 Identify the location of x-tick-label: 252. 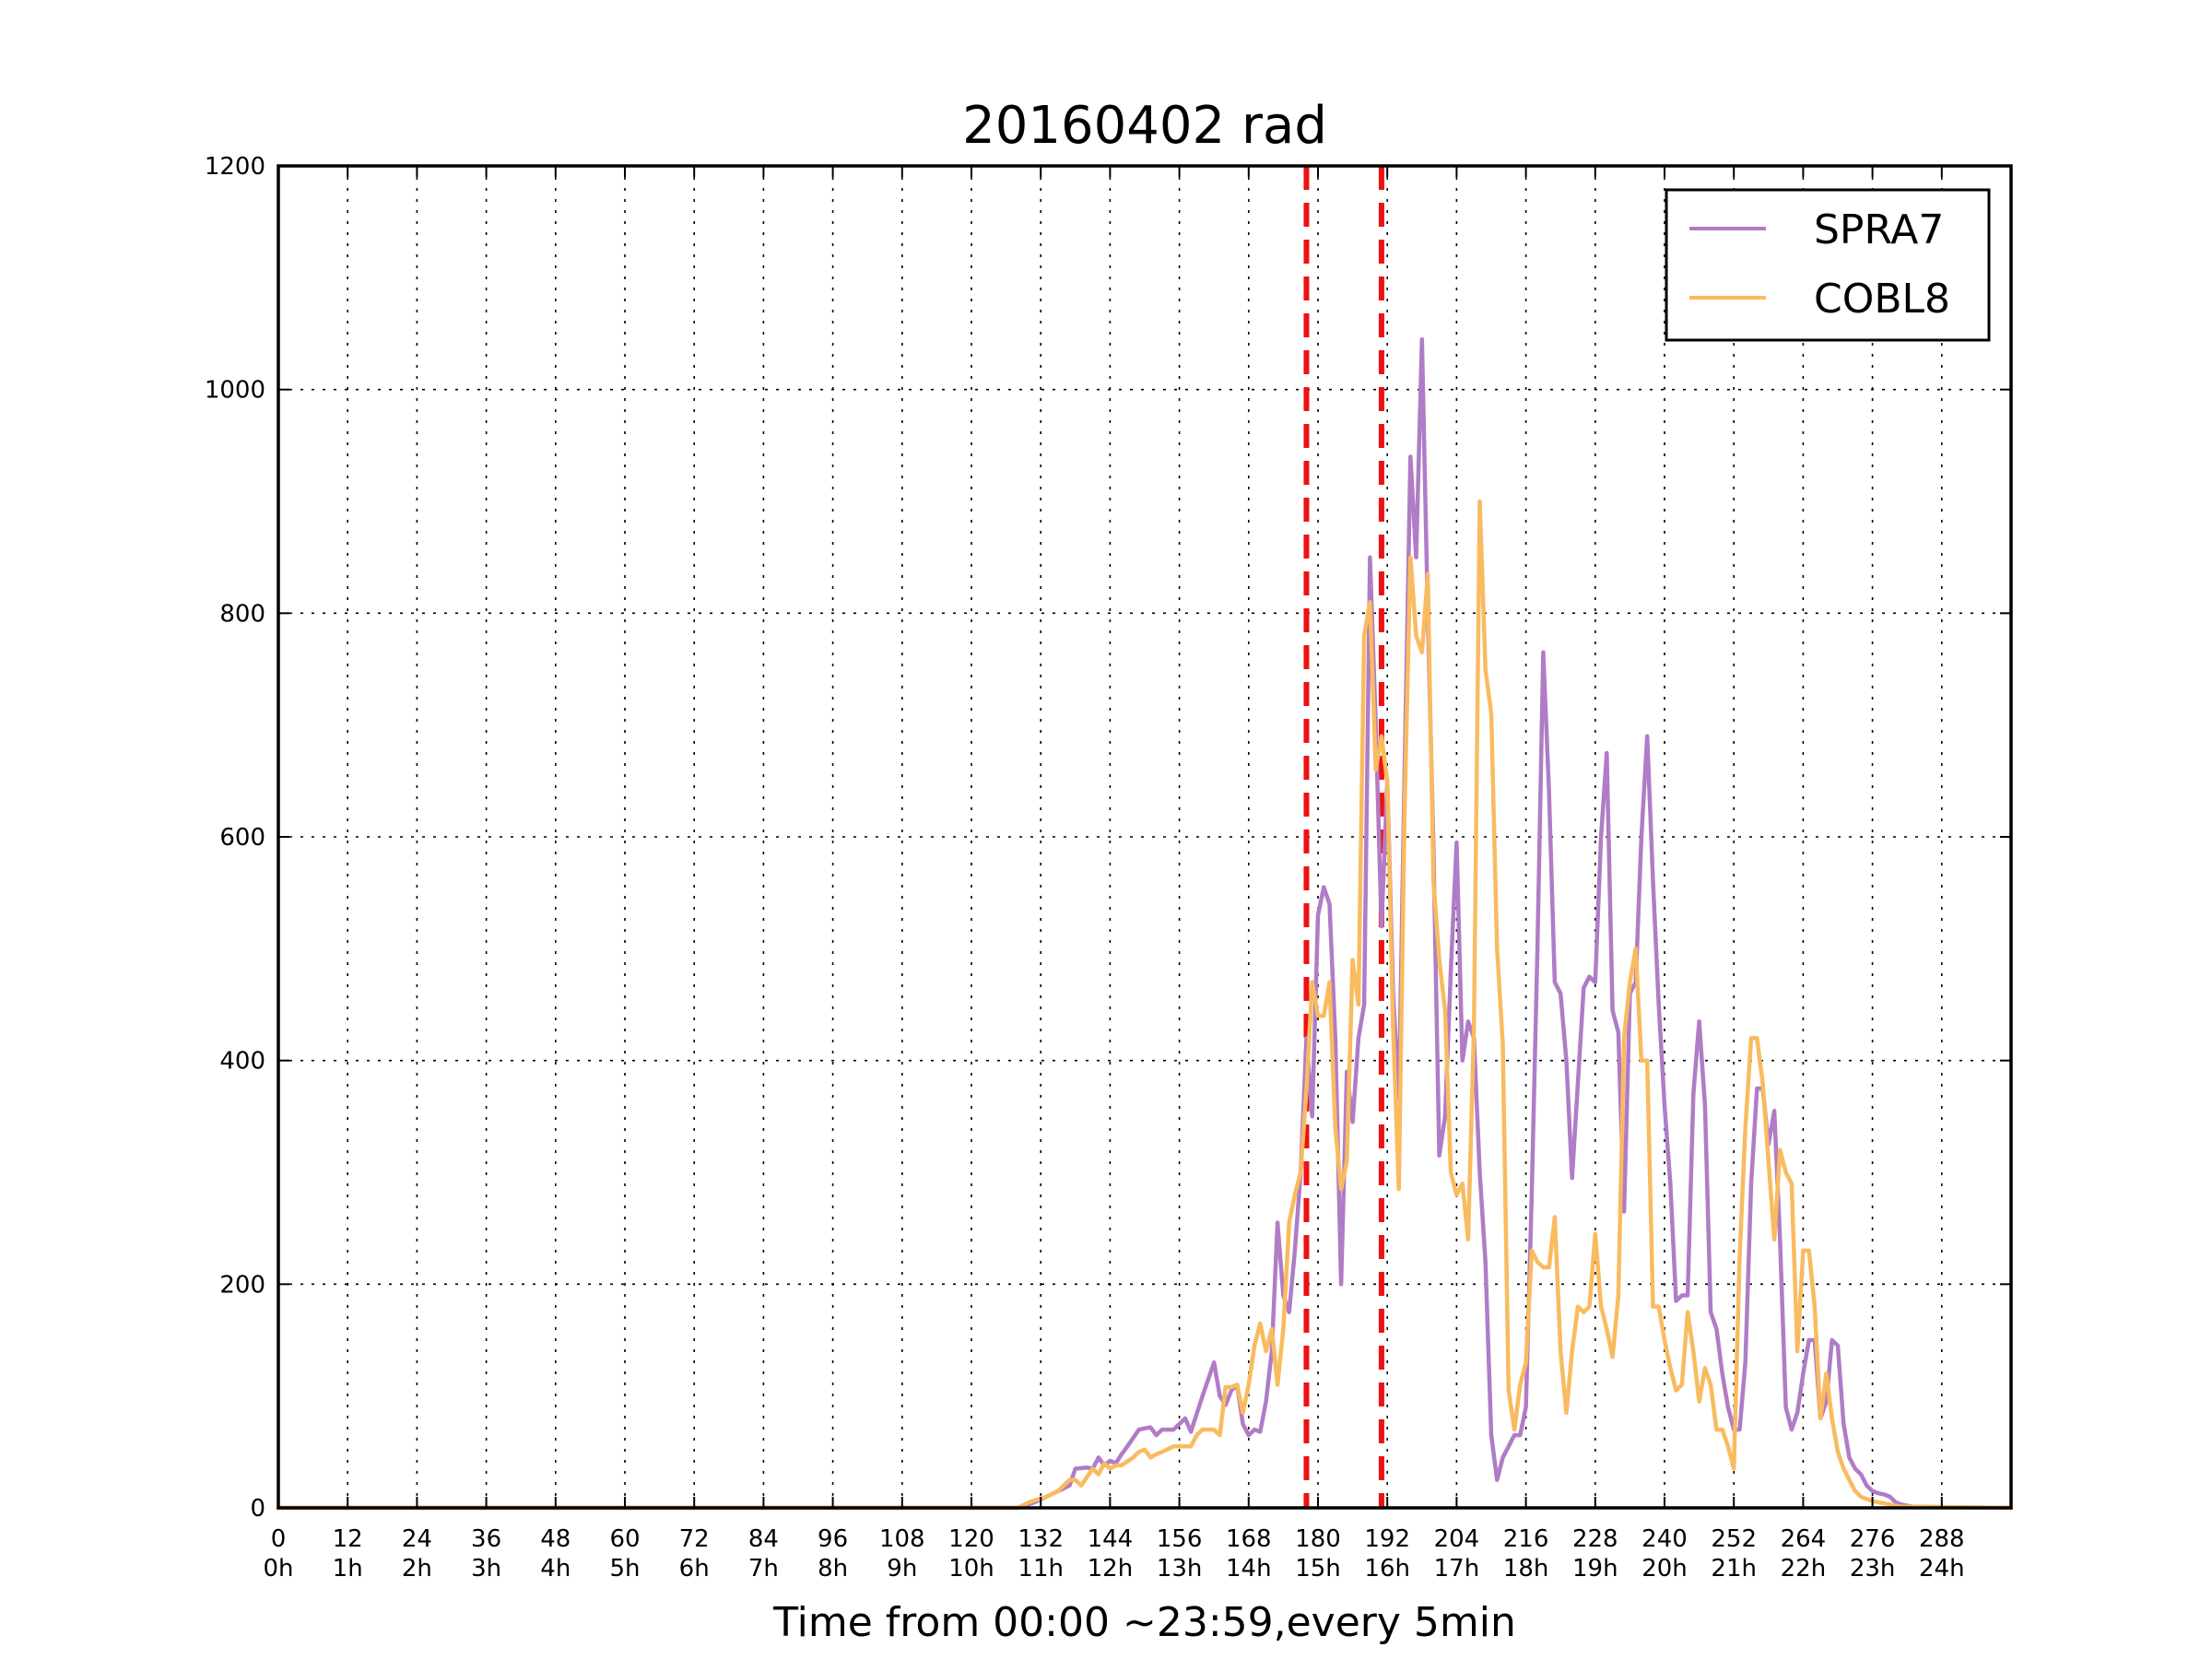
(1734, 1539).